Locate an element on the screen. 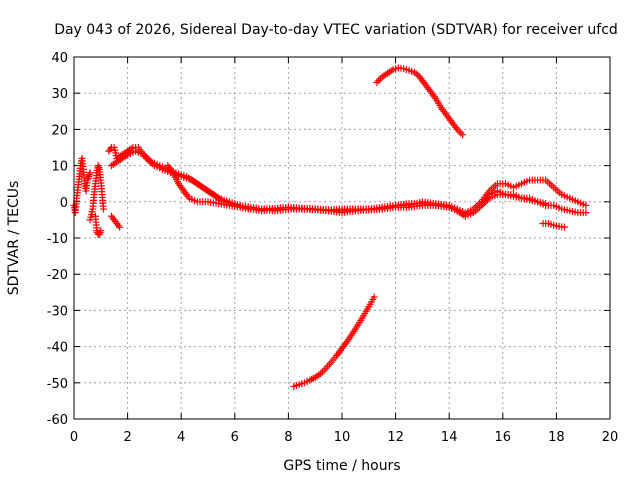  y-tick-label: 10 is located at coordinates (59, 167).